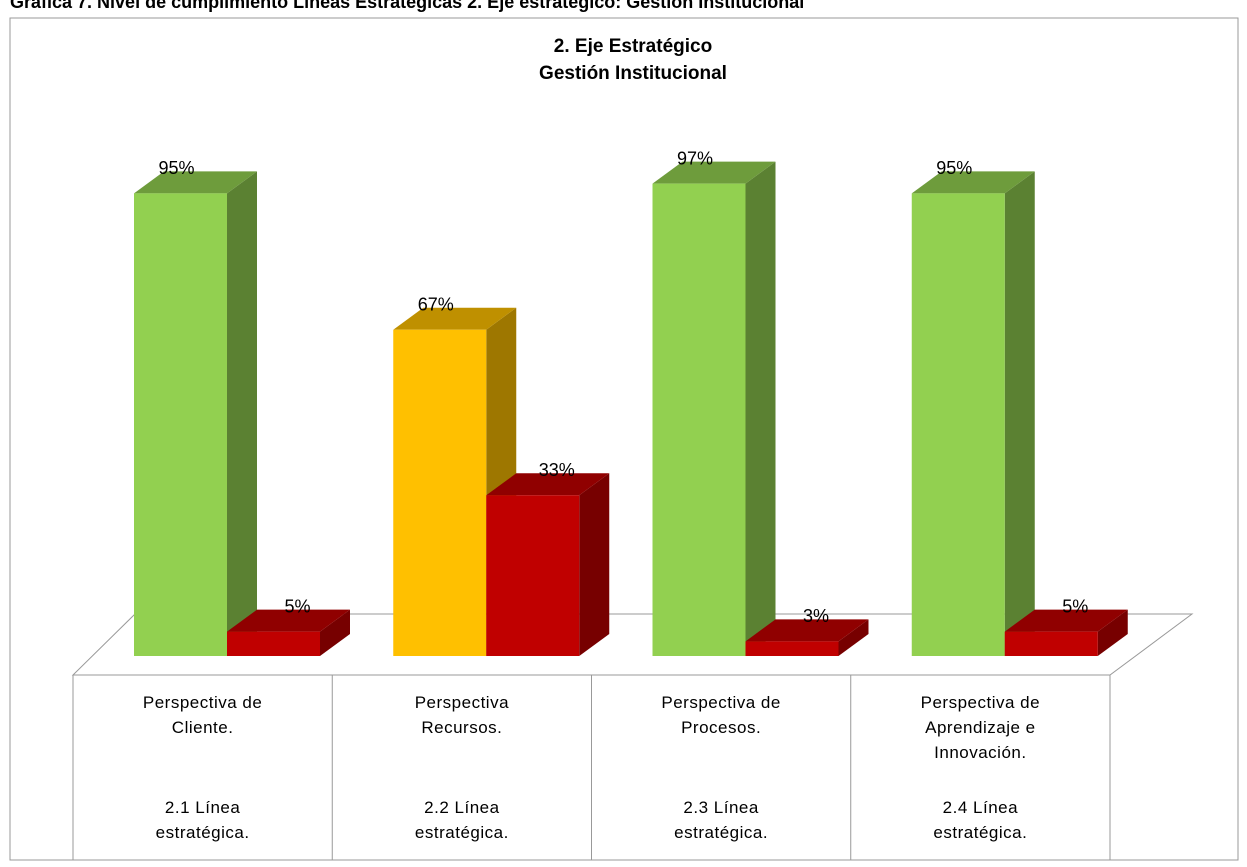 The image size is (1247, 867). Describe the element at coordinates (202, 820) in the screenshot. I see `subcategory-label: 2.1 Línea estratégica.` at that location.